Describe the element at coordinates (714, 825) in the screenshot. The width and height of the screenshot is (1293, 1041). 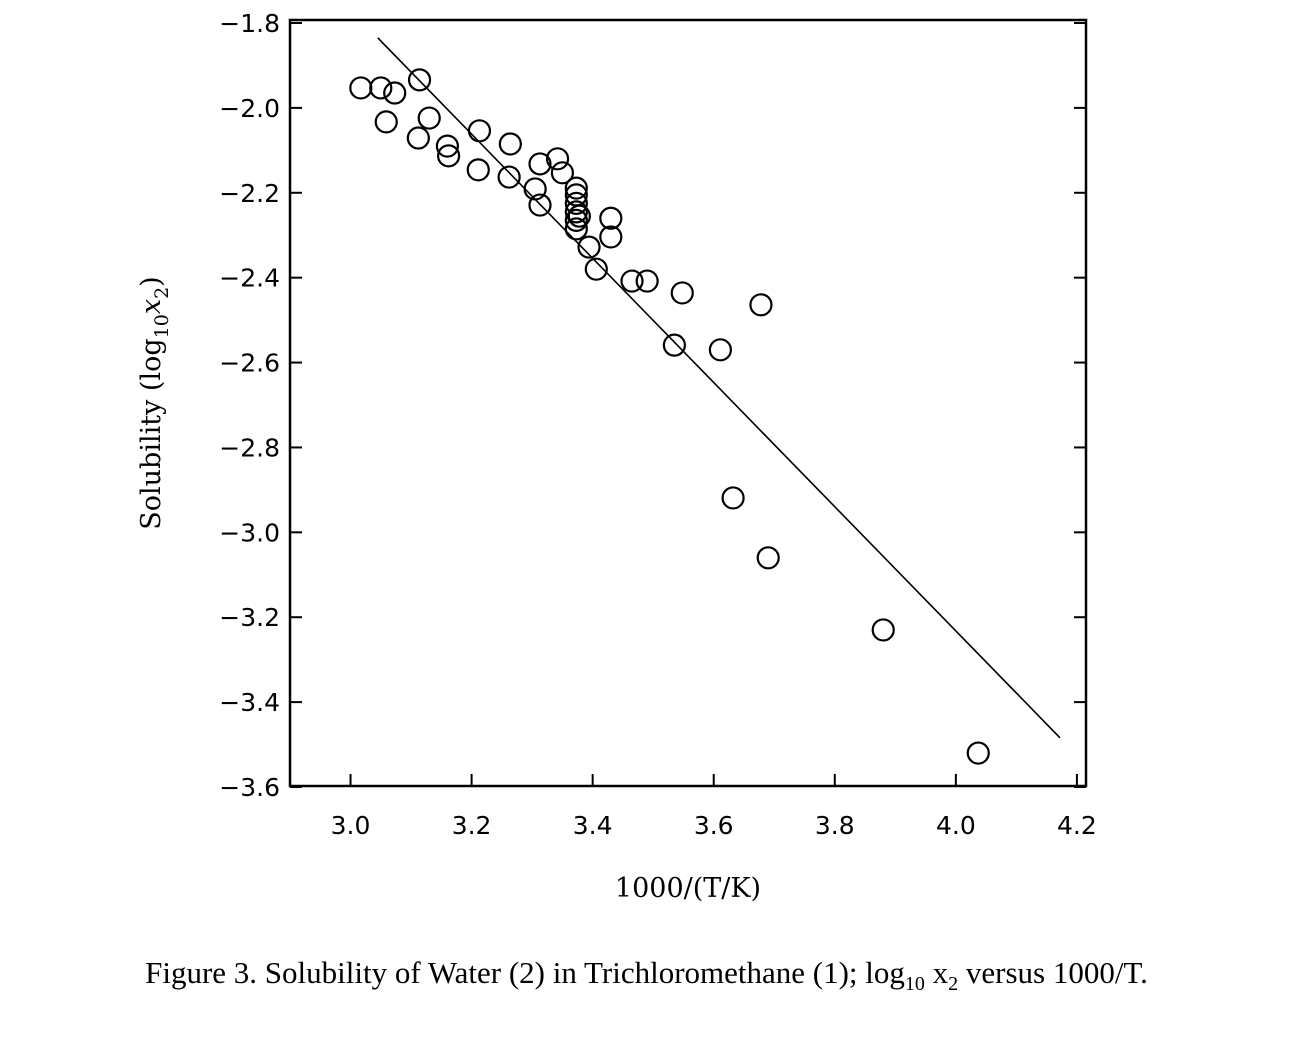
I see `x-tick-label: 3.6` at that location.